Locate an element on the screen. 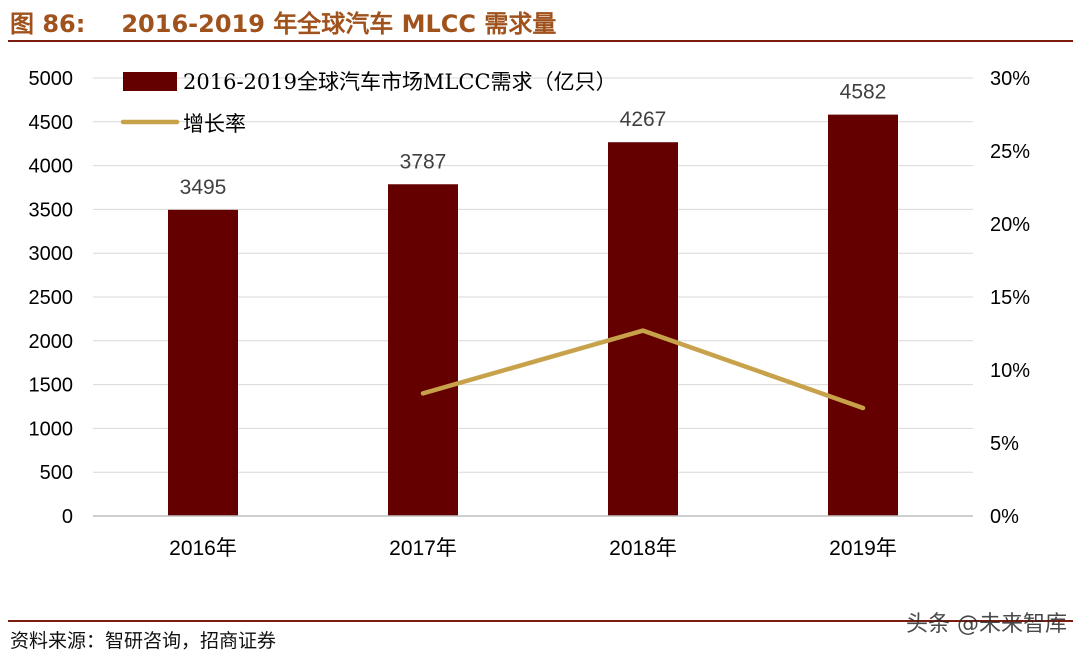 This screenshot has width=1081, height=659. x-tick-label: 2017年 is located at coordinates (423, 548).